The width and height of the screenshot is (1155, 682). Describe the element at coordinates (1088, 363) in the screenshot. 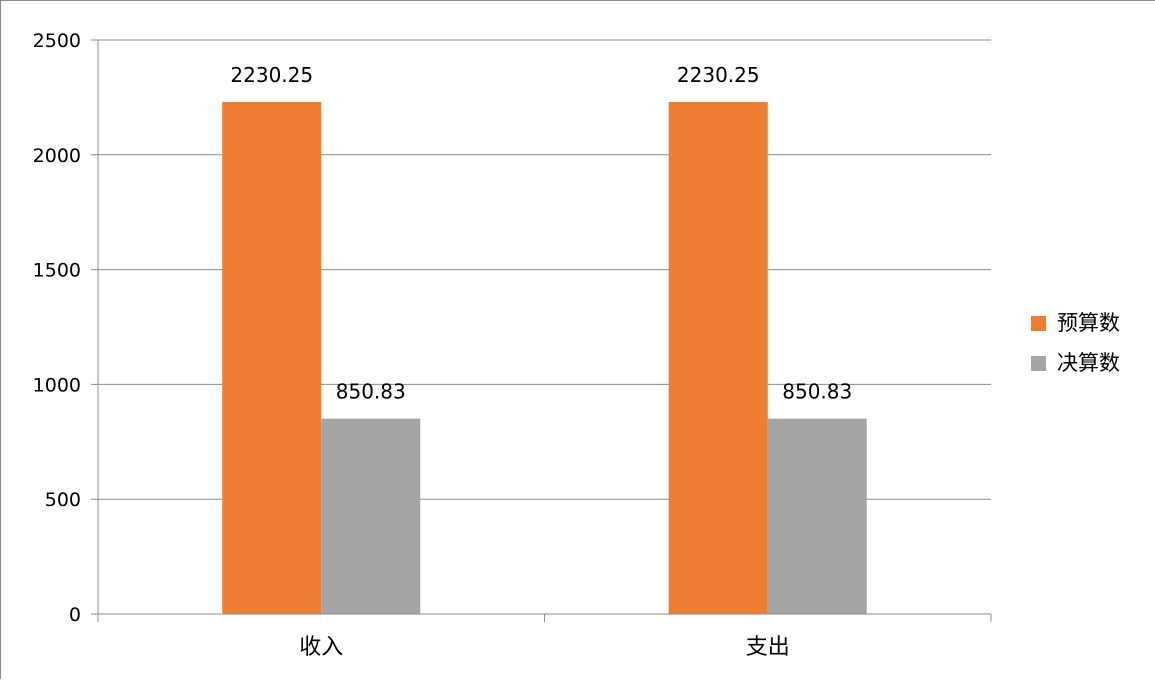

I see `legend-label: 决算数` at that location.